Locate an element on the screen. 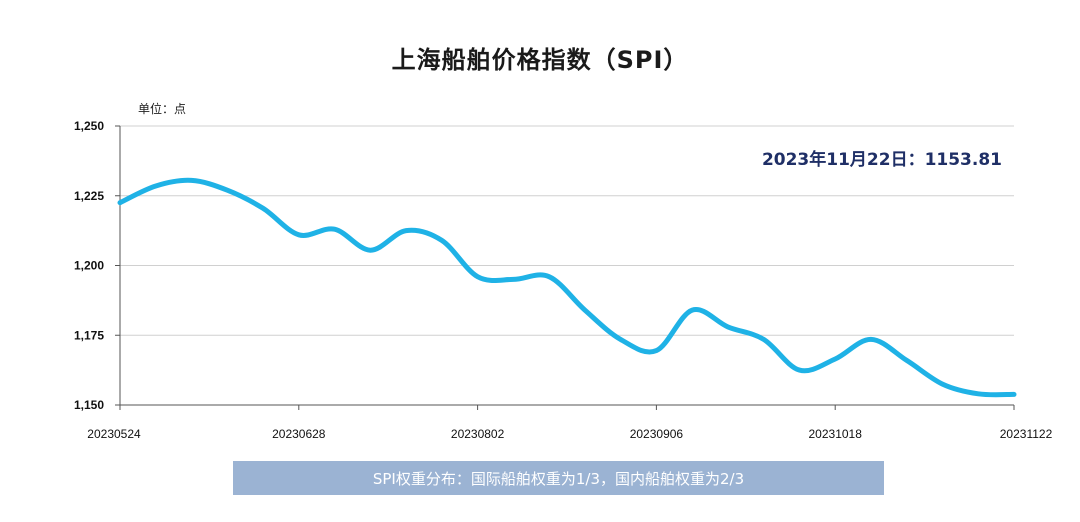 This screenshot has height=522, width=1080. footnote-banner: SPI权重分布：国际船舶权重为1/3，国内船舶权重为2/3 is located at coordinates (558, 478).